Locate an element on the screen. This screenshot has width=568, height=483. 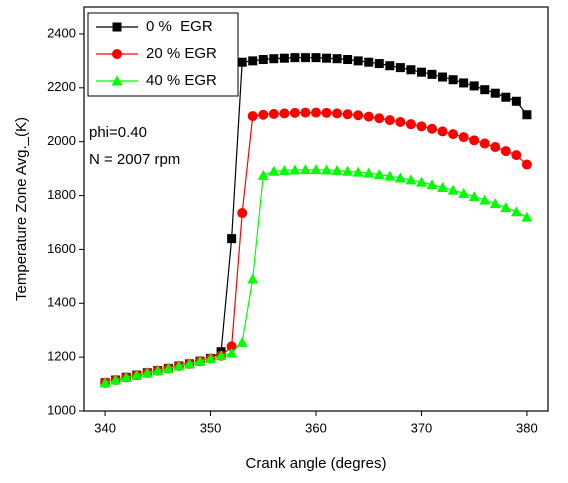
y-tick-label: 1000 is located at coordinates (61, 409).